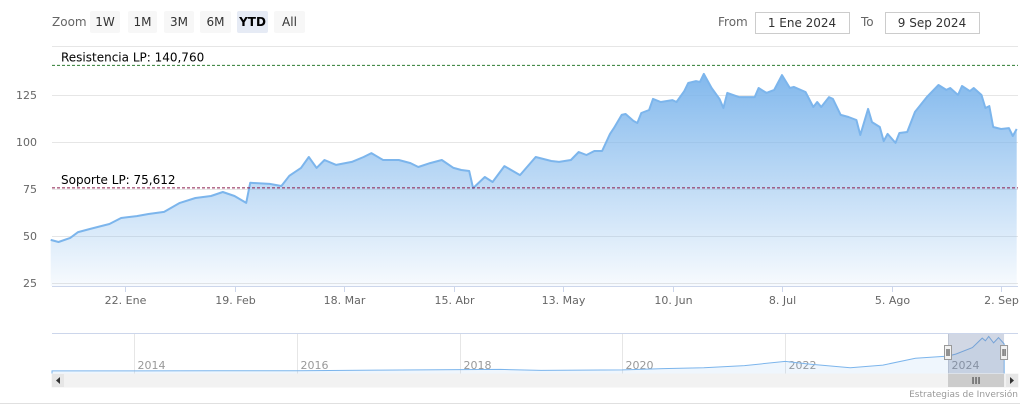 The image size is (1033, 419). I want to click on zoom-button-1m: 1M, so click(142, 22).